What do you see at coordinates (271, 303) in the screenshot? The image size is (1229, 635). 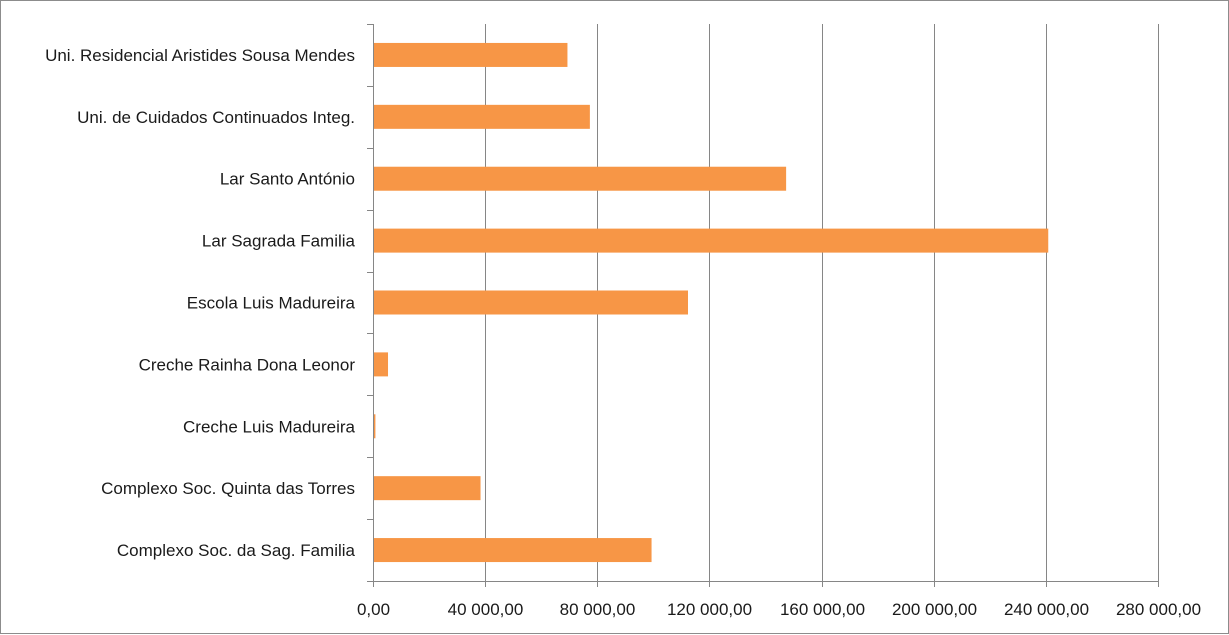 I see `category-label-4: Escola Luis Madureira` at bounding box center [271, 303].